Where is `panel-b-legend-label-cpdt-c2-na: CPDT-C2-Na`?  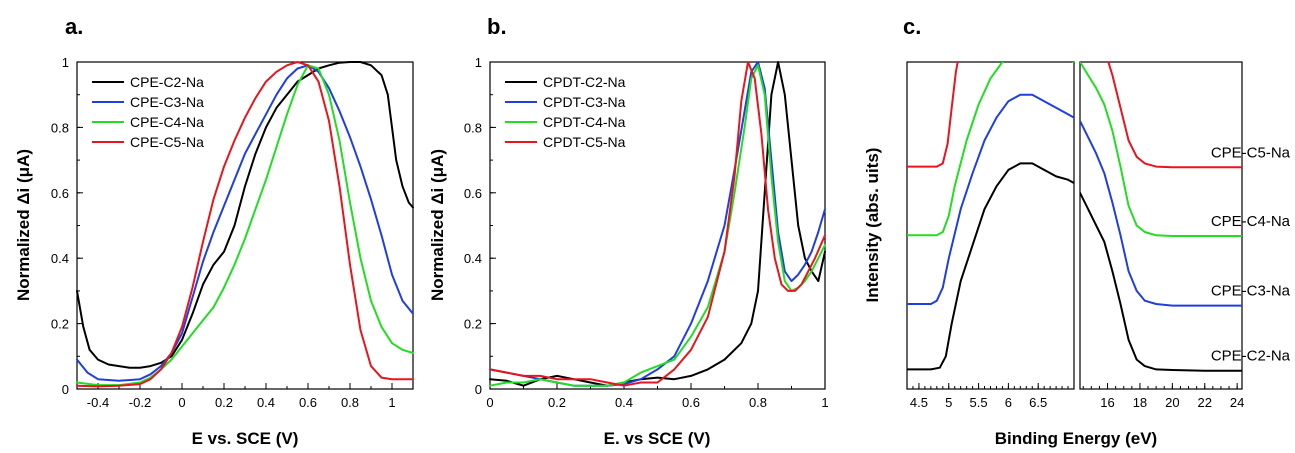 panel-b-legend-label-cpdt-c2-na: CPDT-C2-Na is located at coordinates (584, 82).